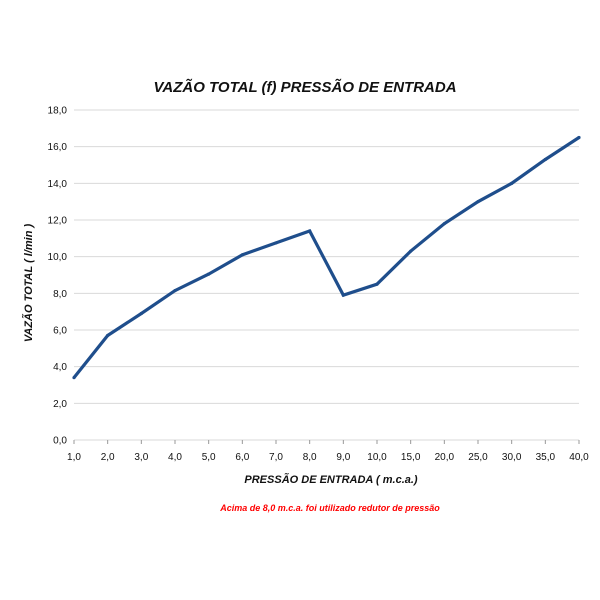 The height and width of the screenshot is (600, 600). Describe the element at coordinates (304, 87) in the screenshot. I see `chart-title: VAZÃO TOTAL (f) PRESSÃO DE ENTRADA` at that location.